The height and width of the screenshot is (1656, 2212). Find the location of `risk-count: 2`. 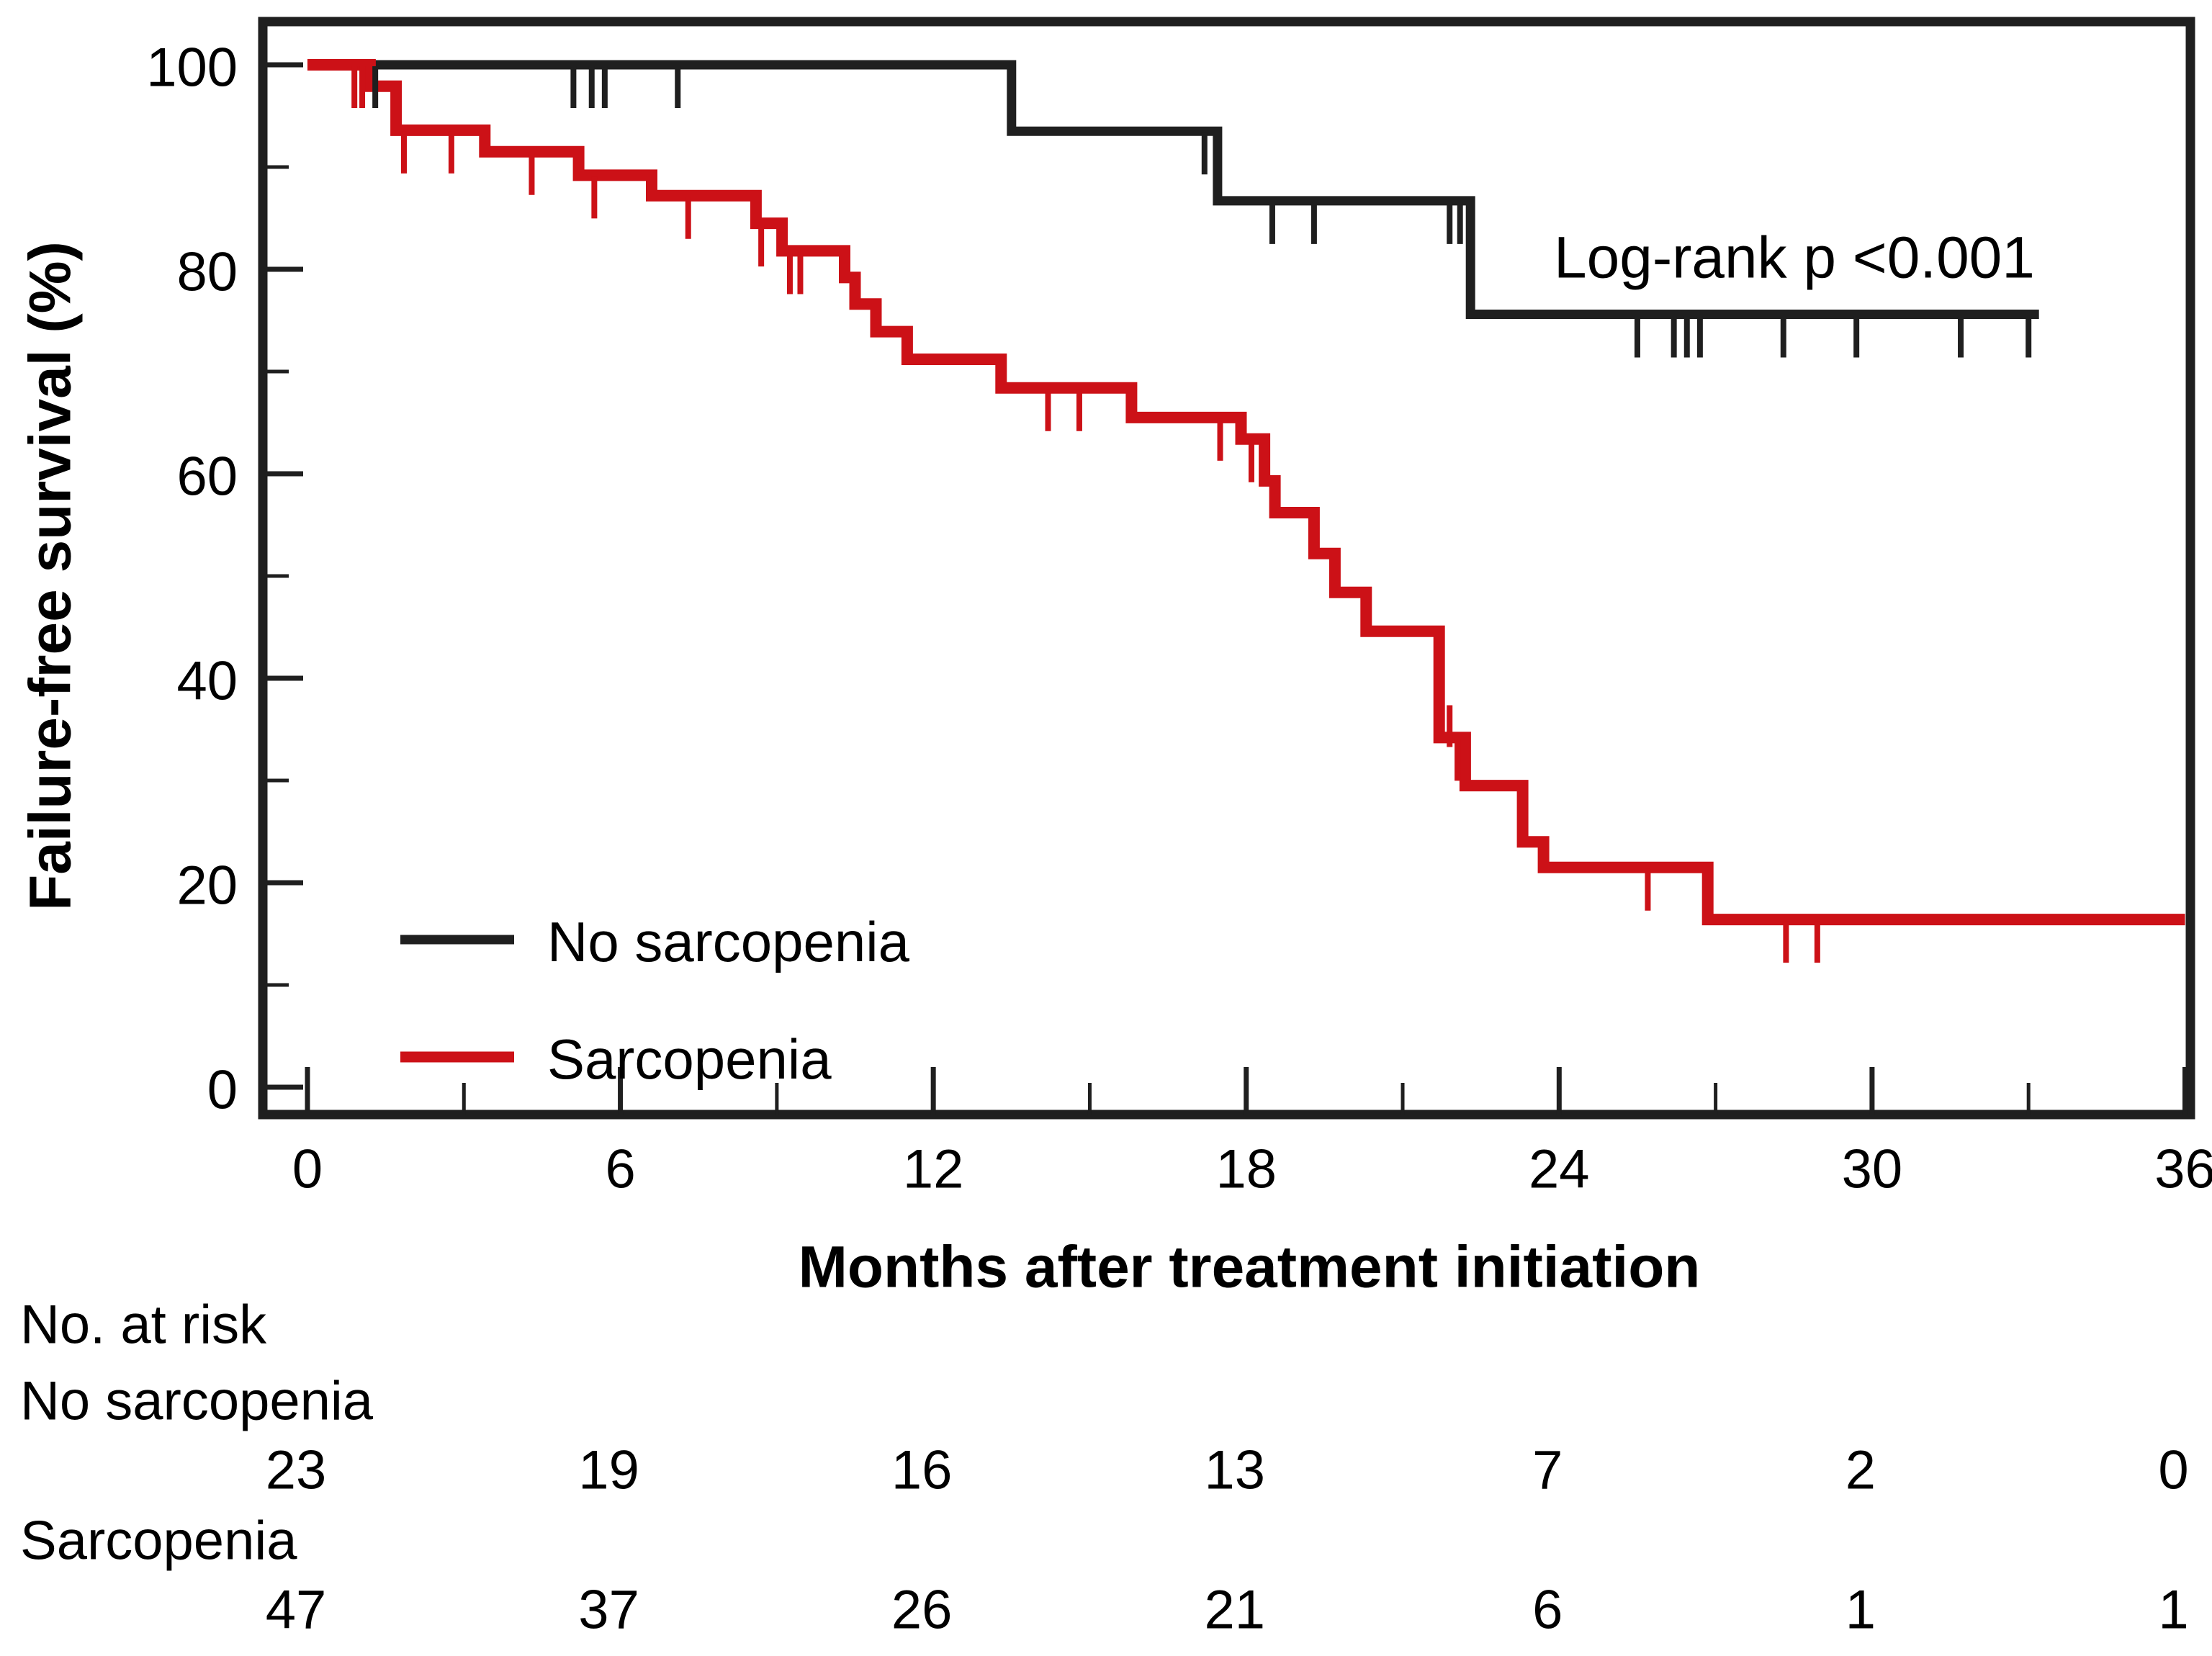

risk-count: 2 is located at coordinates (1860, 1470).